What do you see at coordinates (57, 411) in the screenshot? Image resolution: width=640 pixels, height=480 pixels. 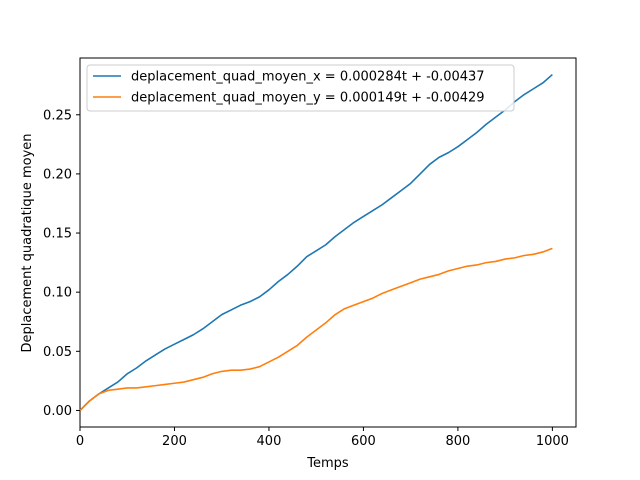 I see `y-tick-label: 0.00` at bounding box center [57, 411].